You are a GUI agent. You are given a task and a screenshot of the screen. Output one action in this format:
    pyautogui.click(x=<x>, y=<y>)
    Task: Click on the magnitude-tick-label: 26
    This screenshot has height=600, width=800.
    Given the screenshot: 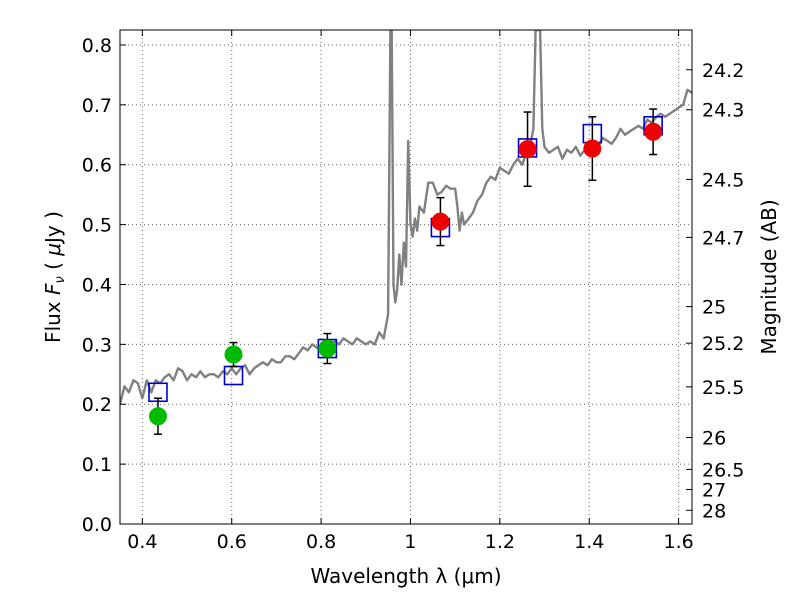 What is the action you would take?
    pyautogui.click(x=714, y=438)
    